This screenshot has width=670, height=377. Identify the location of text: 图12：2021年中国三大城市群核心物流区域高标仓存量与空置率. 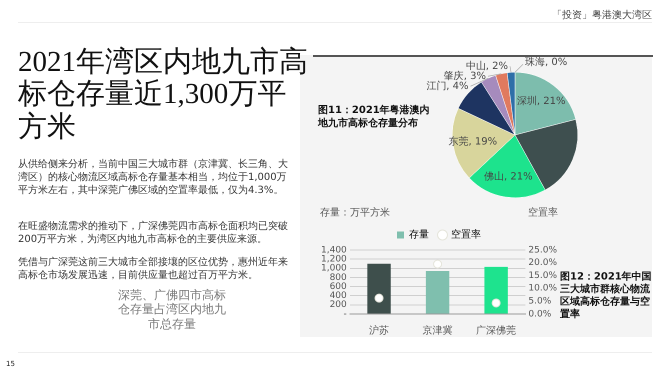
(605, 295).